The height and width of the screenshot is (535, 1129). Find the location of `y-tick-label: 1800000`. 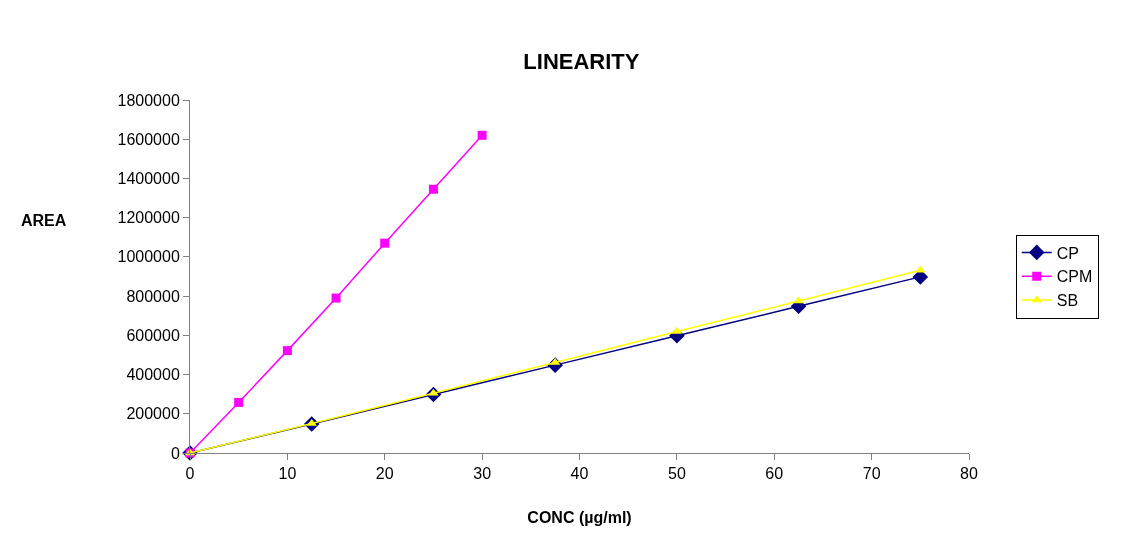

y-tick-label: 1800000 is located at coordinates (148, 100).